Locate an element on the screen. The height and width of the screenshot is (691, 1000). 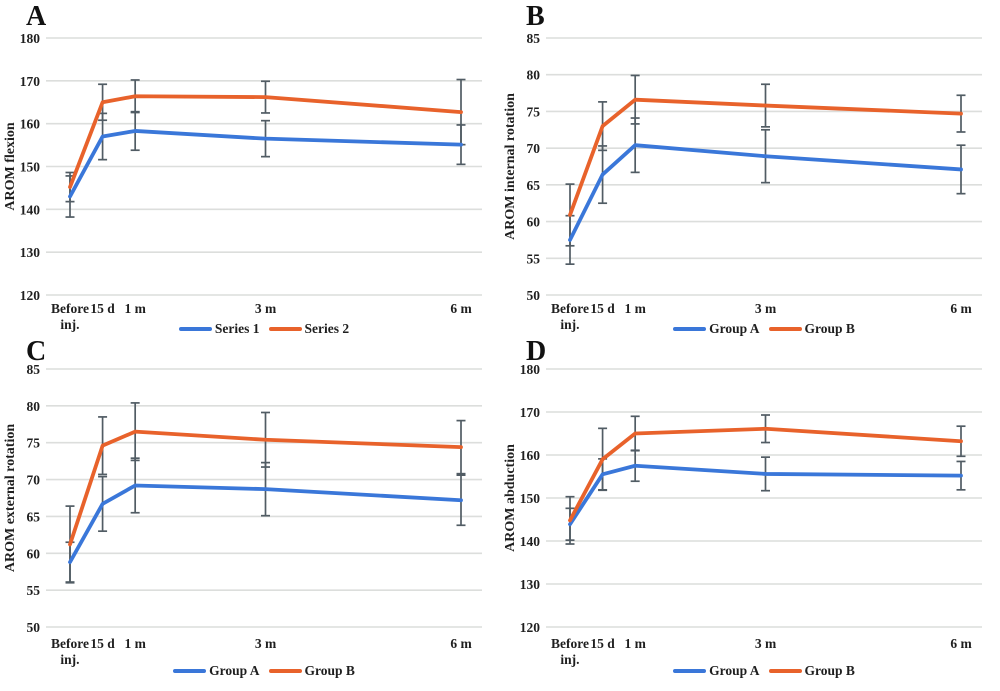
legend-label: Series 1 is located at coordinates (237, 328).